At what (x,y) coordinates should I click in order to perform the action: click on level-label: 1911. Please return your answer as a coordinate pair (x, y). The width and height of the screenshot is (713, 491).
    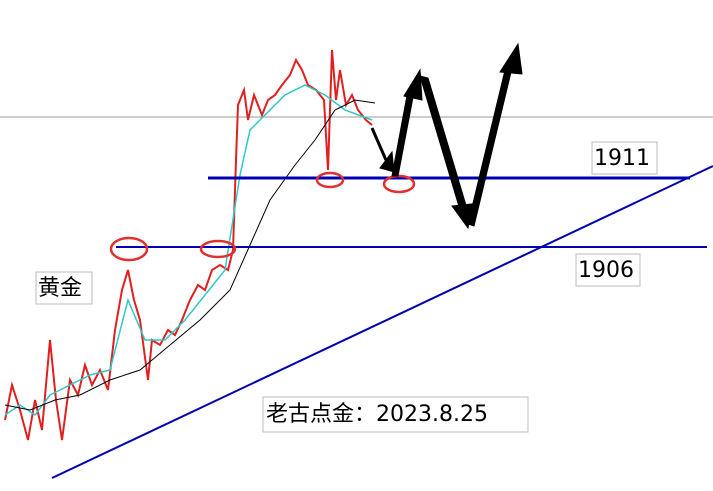
    Looking at the image, I should click on (622, 158).